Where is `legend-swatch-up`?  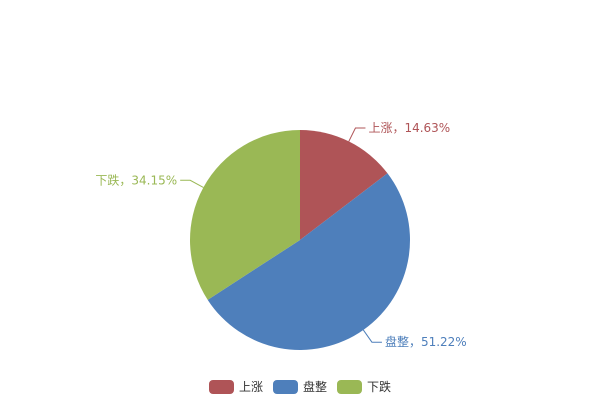 legend-swatch-up is located at coordinates (221, 386).